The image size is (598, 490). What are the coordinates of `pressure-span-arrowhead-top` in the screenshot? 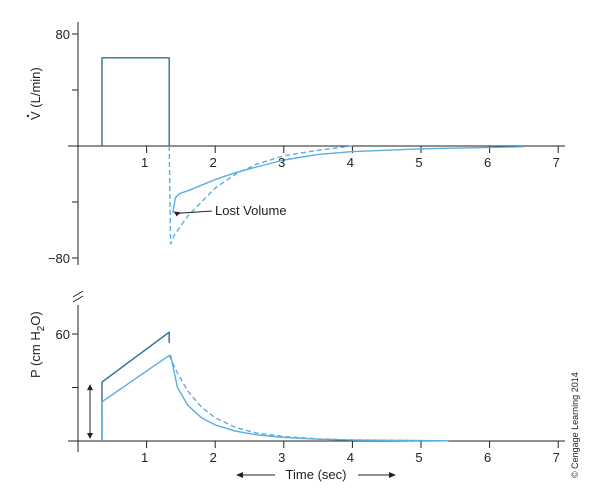 It's located at (90, 387).